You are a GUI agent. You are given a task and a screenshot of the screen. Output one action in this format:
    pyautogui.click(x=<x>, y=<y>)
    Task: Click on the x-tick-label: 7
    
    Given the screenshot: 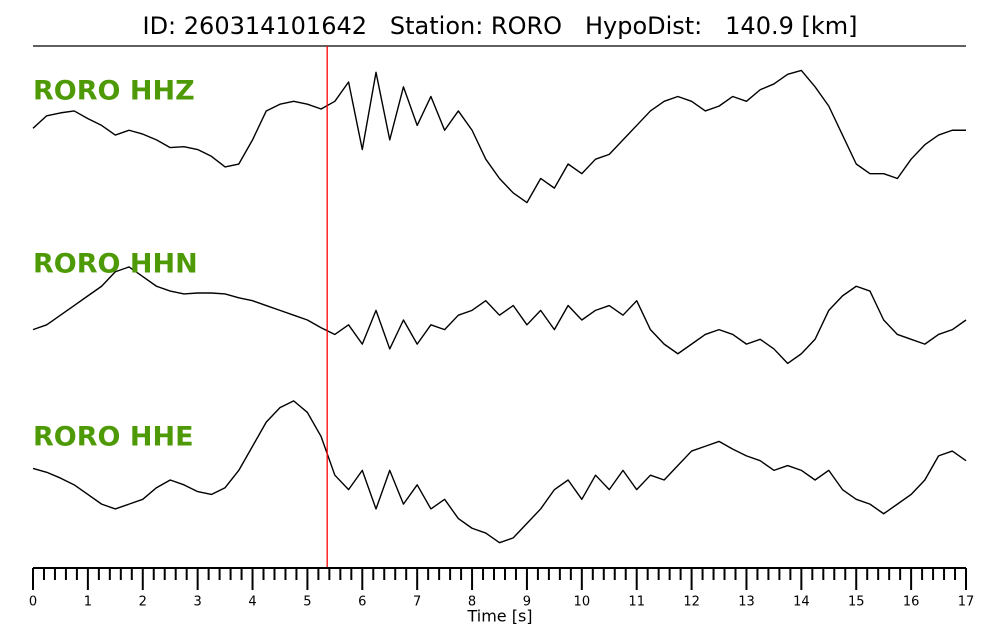 What is the action you would take?
    pyautogui.click(x=417, y=602)
    